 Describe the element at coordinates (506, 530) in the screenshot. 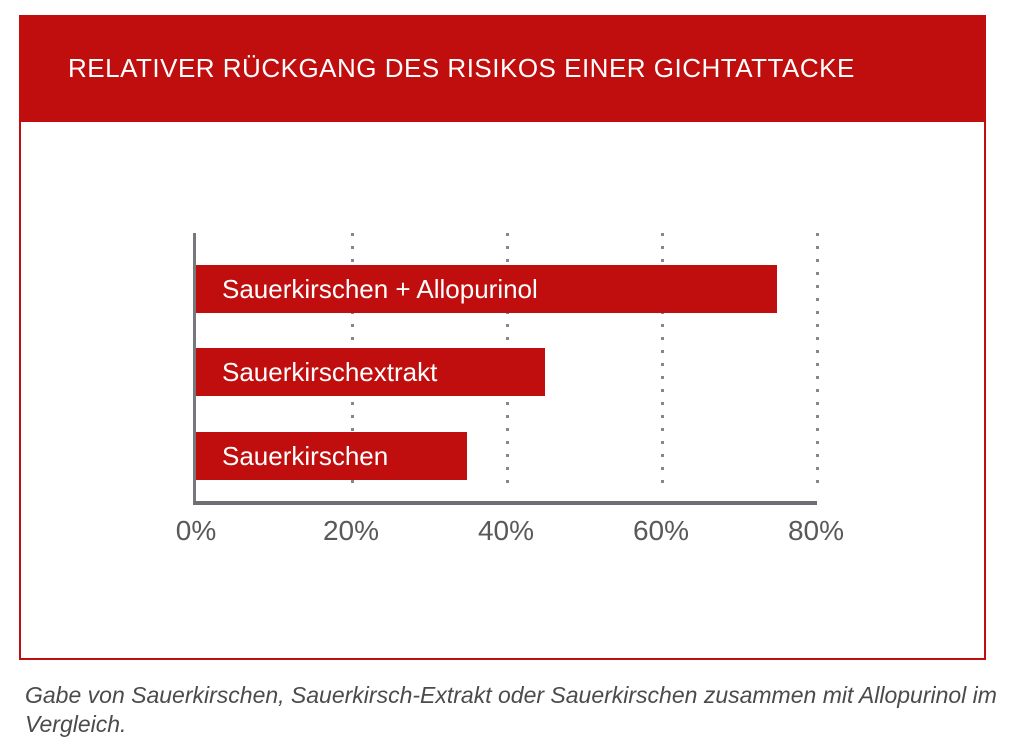

I see `x-tick-label-40: 40%` at that location.